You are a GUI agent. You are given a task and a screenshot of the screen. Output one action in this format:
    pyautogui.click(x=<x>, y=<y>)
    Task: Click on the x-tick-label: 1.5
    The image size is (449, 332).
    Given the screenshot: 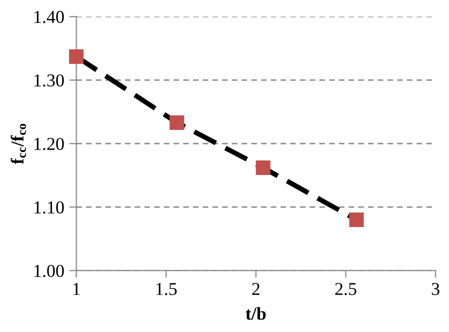 What is the action you would take?
    pyautogui.click(x=166, y=289)
    